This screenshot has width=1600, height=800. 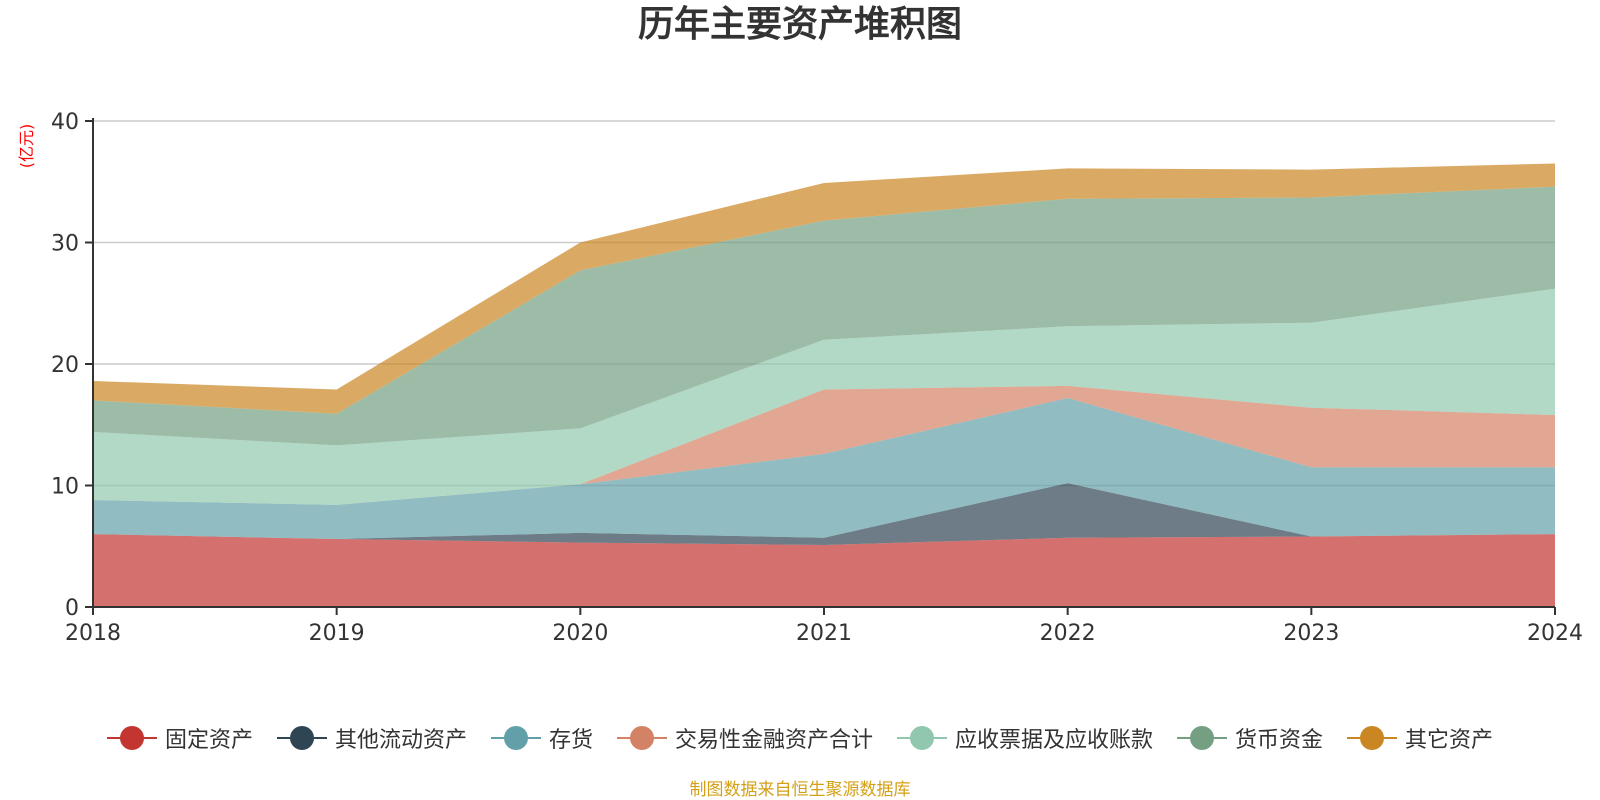 I want to click on legend-item-1: 其他流动资产, so click(x=371, y=738).